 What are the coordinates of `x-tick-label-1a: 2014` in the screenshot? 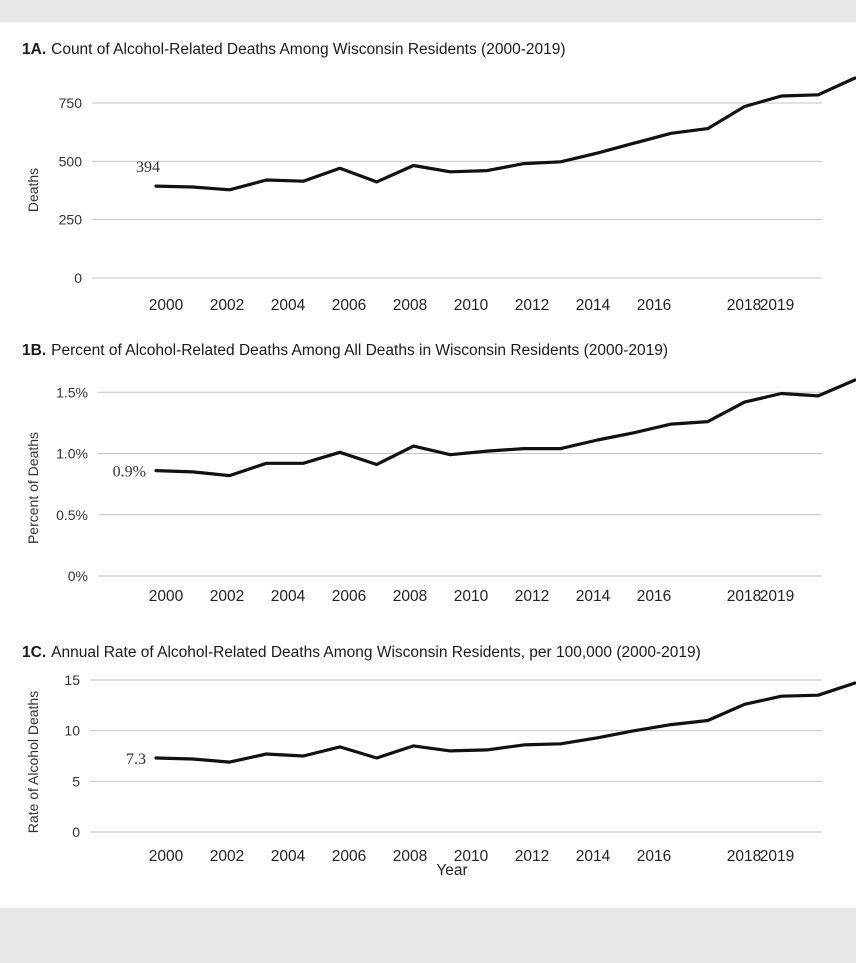 It's located at (593, 305).